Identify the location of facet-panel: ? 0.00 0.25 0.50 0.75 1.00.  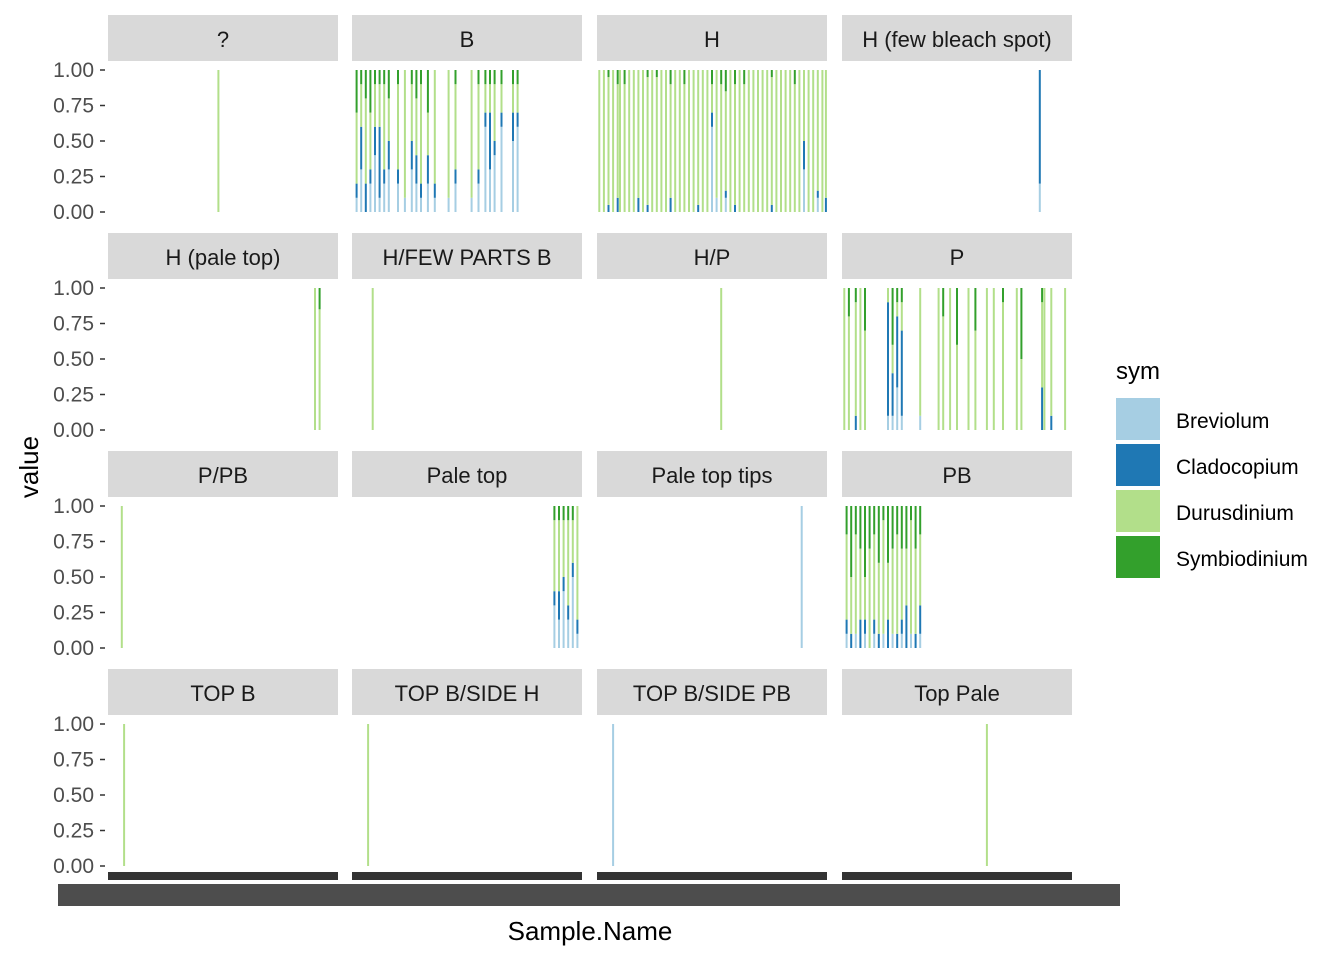
(195, 119).